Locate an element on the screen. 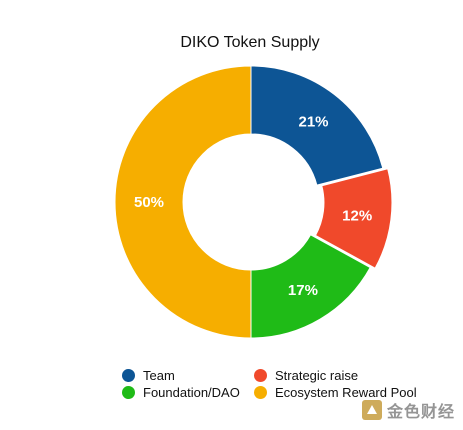 The height and width of the screenshot is (430, 463). slice-strategic-raise is located at coordinates (353, 218).